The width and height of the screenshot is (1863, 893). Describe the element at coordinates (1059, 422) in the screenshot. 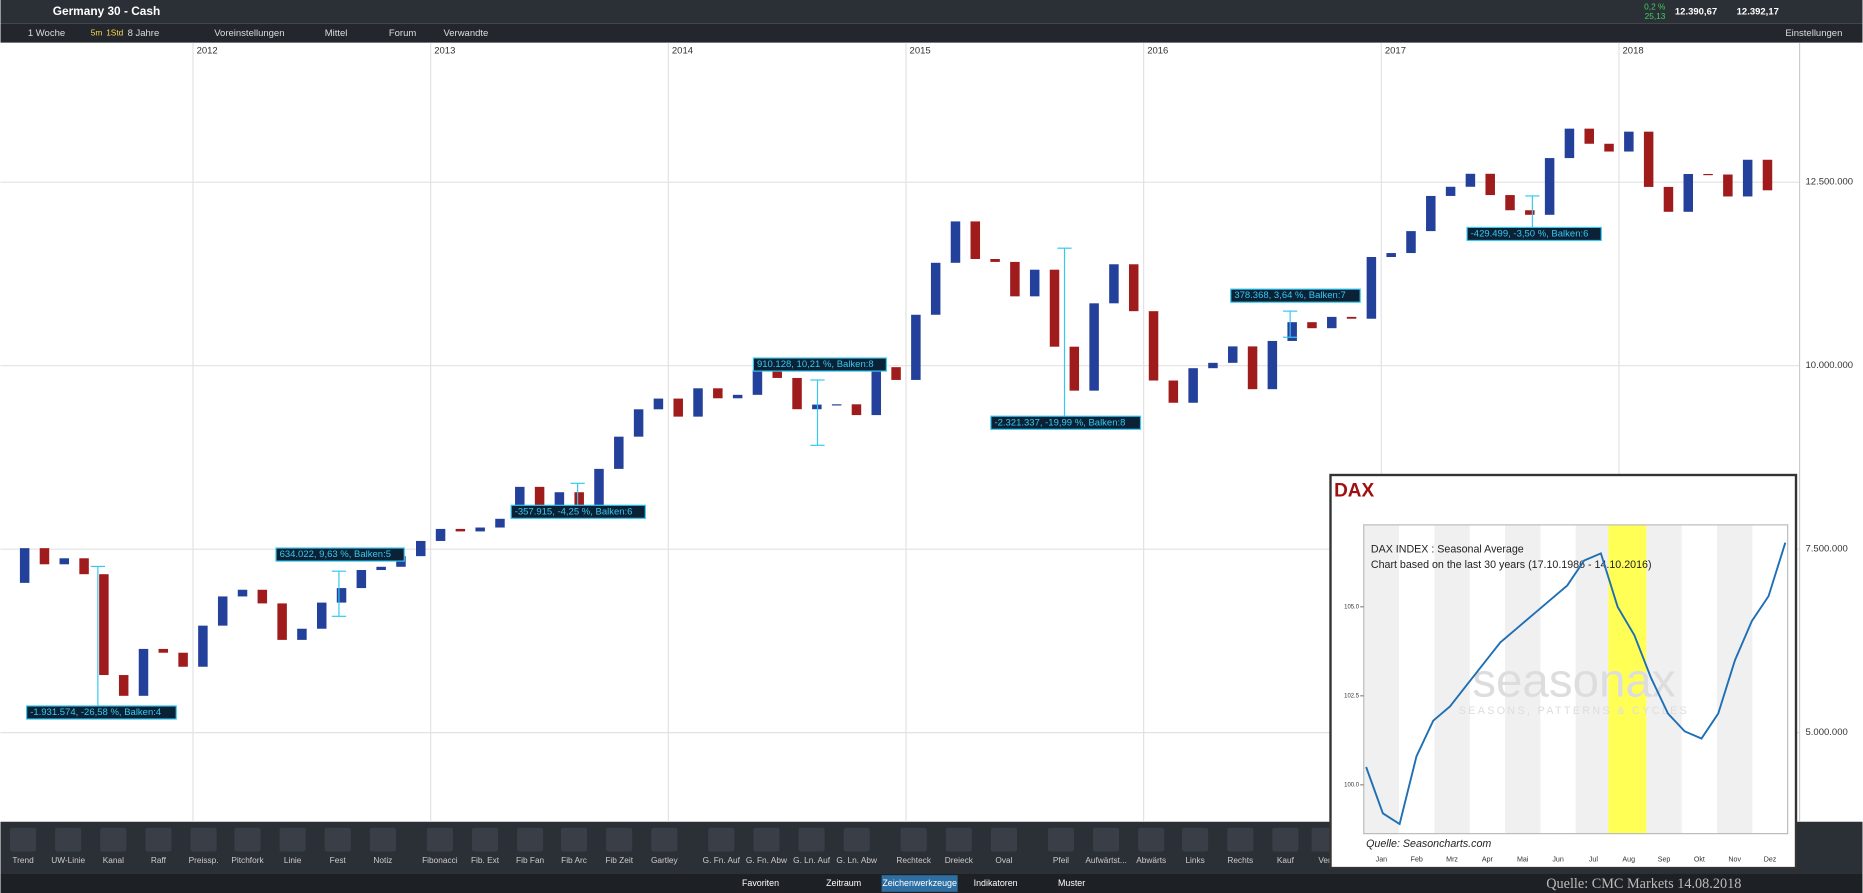

I see `annotation-label: -2.321.337, -19,99 %, Balken:8` at that location.